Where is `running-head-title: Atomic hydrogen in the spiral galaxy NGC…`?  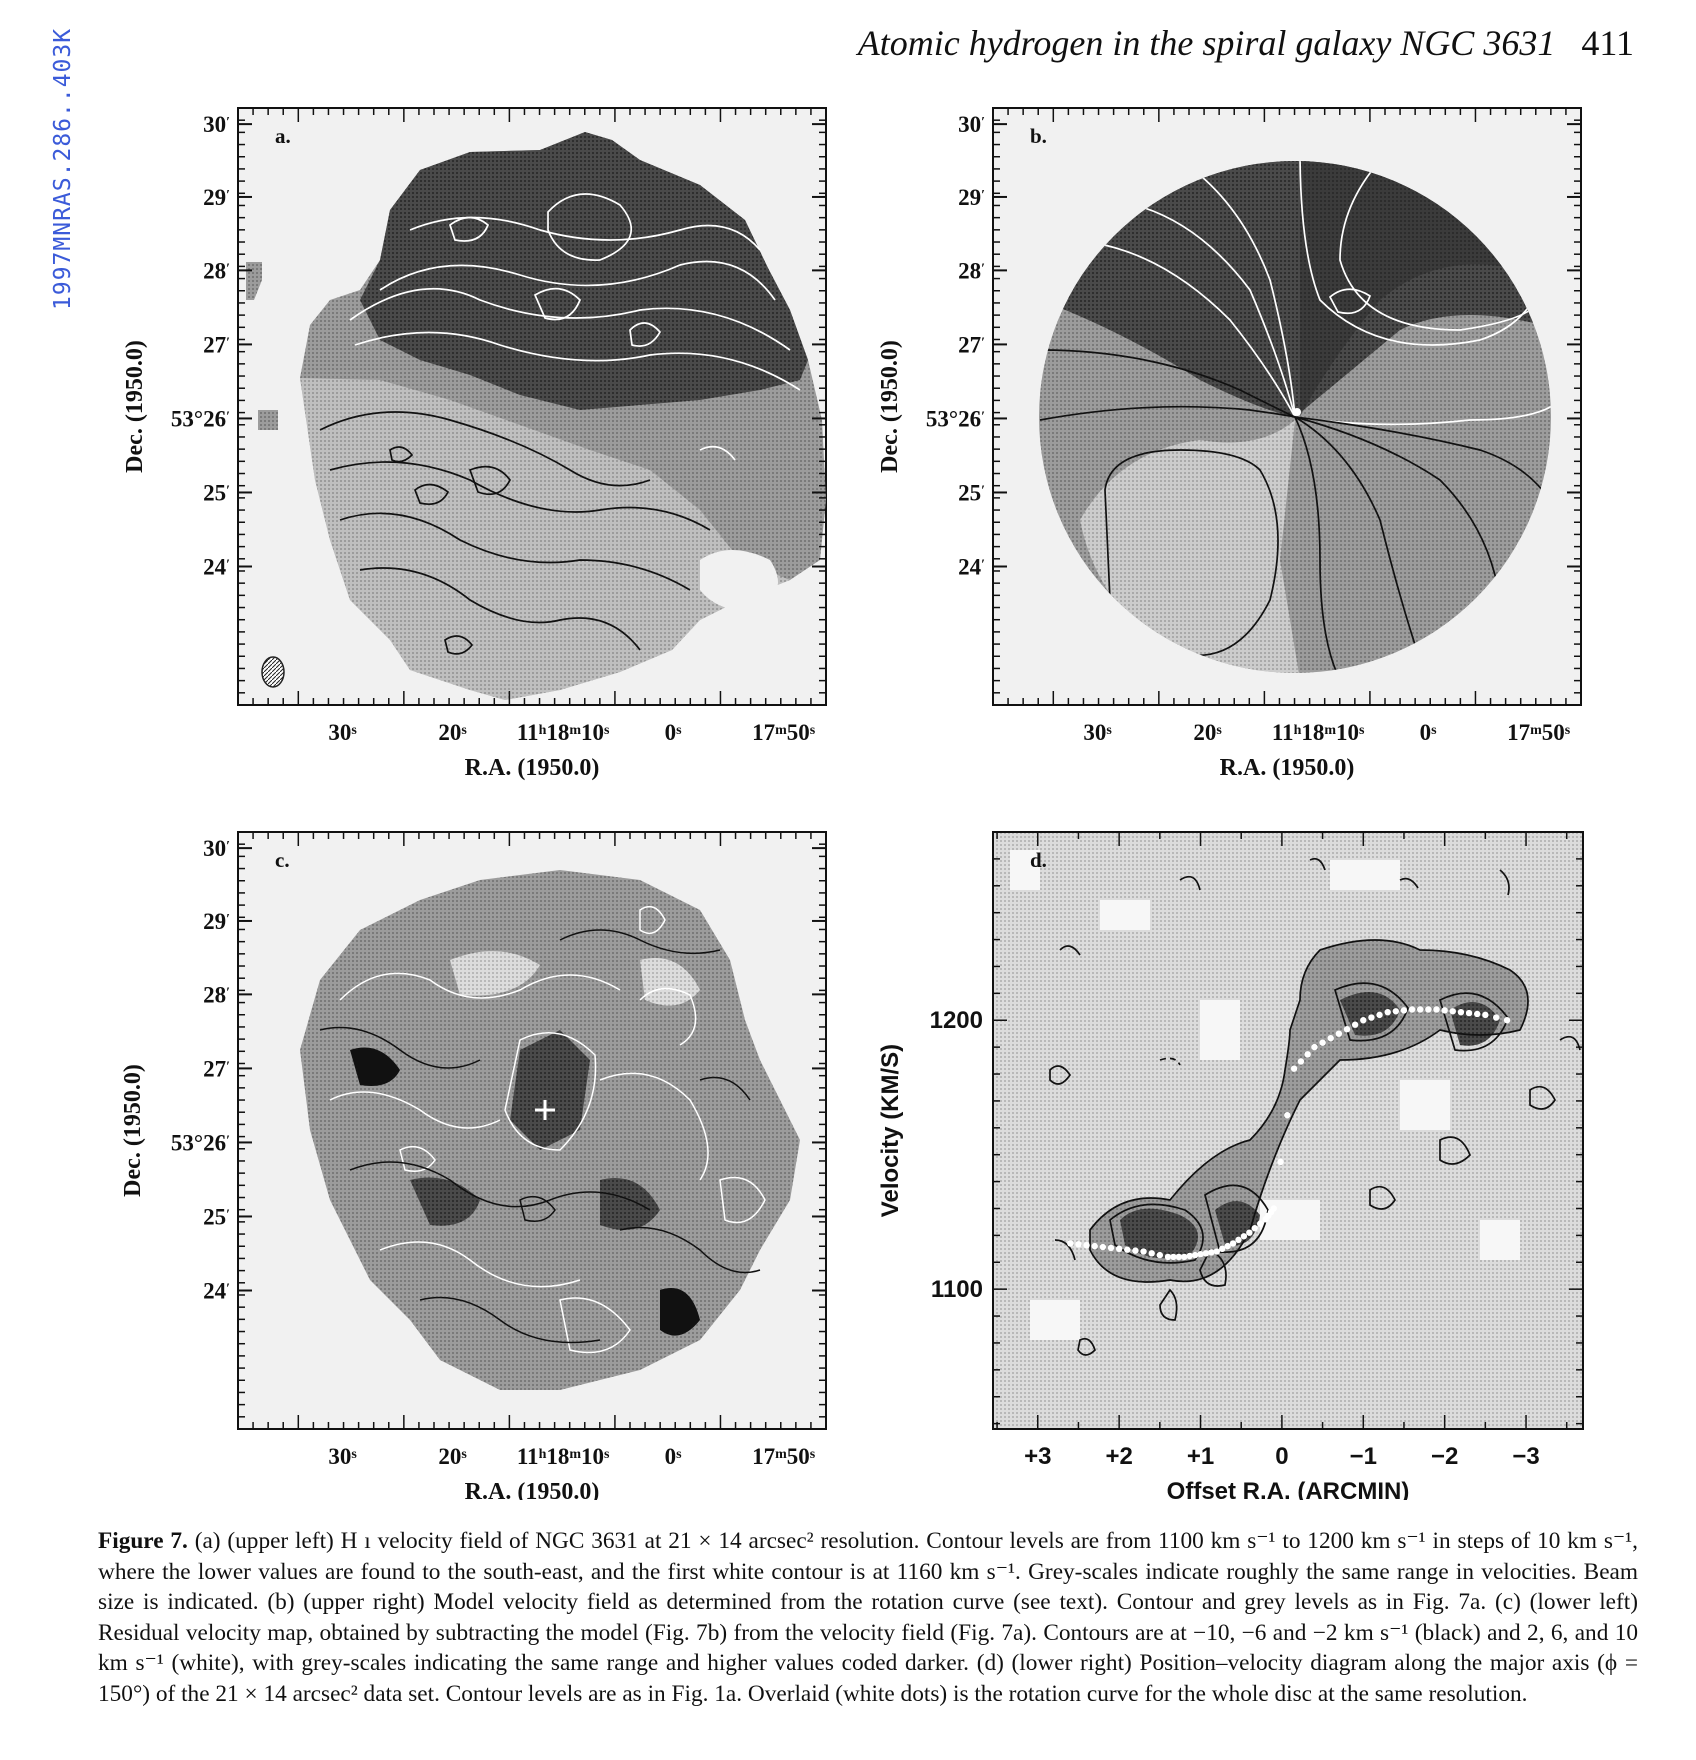 running-head-title: Atomic hydrogen in the spiral galaxy NGC… is located at coordinates (1206, 43).